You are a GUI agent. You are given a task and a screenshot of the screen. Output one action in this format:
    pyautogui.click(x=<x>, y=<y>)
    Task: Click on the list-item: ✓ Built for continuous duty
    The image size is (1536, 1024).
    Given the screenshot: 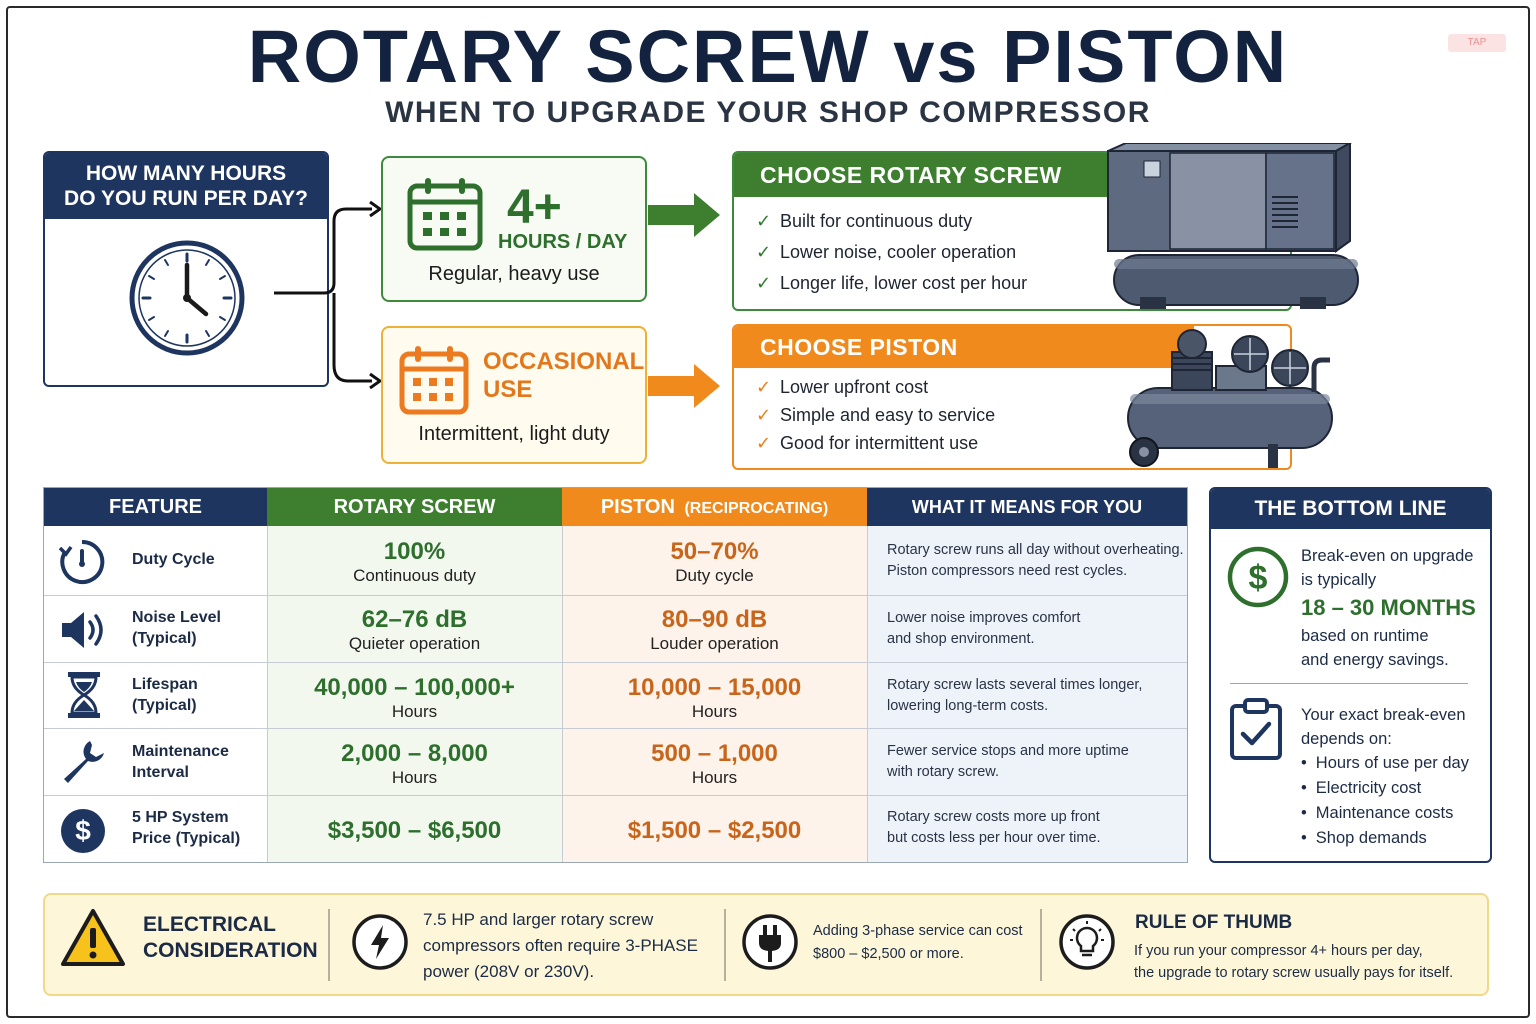 What is the action you would take?
    pyautogui.click(x=864, y=221)
    